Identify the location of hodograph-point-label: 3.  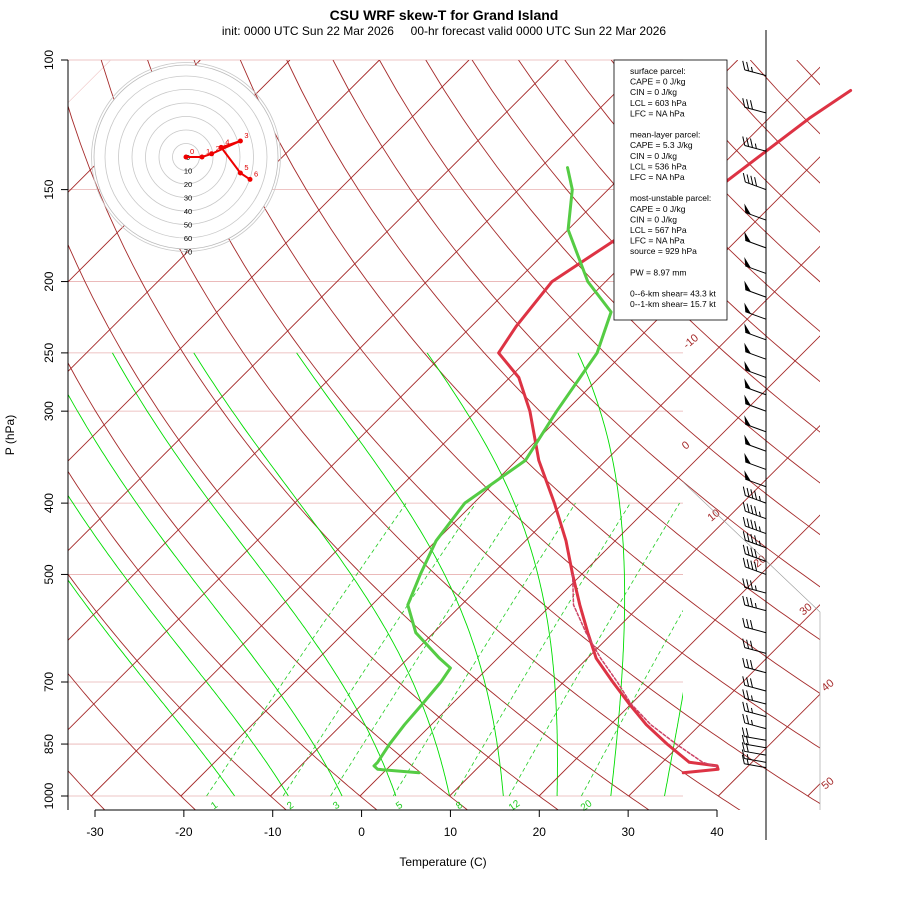
(246, 135).